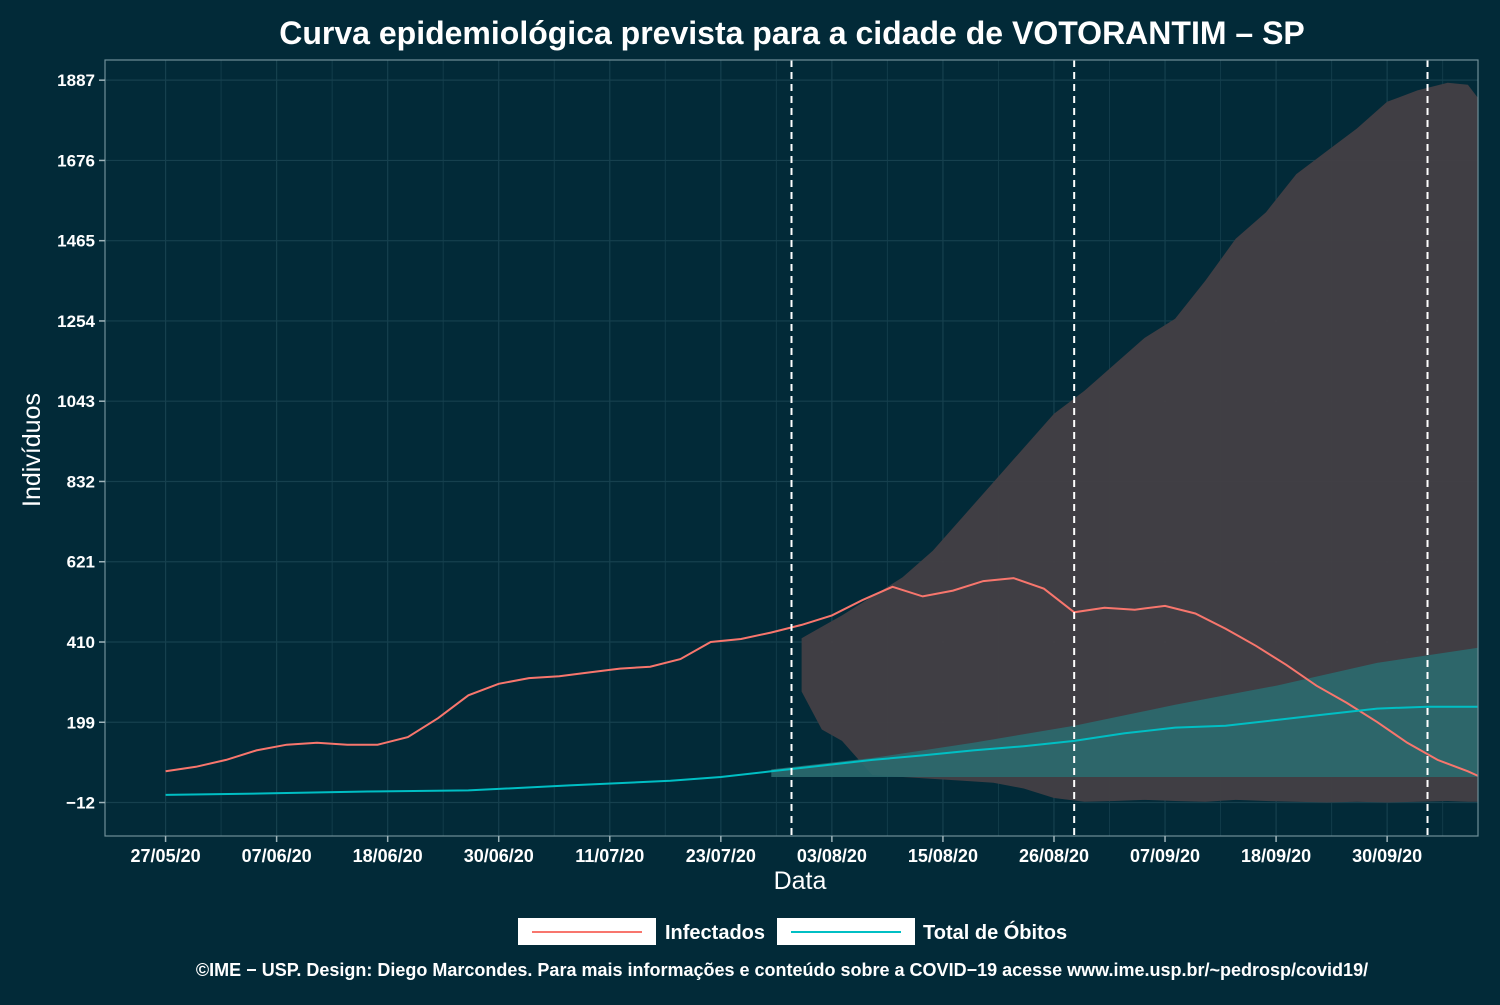 The image size is (1500, 1005). Describe the element at coordinates (609, 856) in the screenshot. I see `x-tick-label: 11/07/20` at that location.